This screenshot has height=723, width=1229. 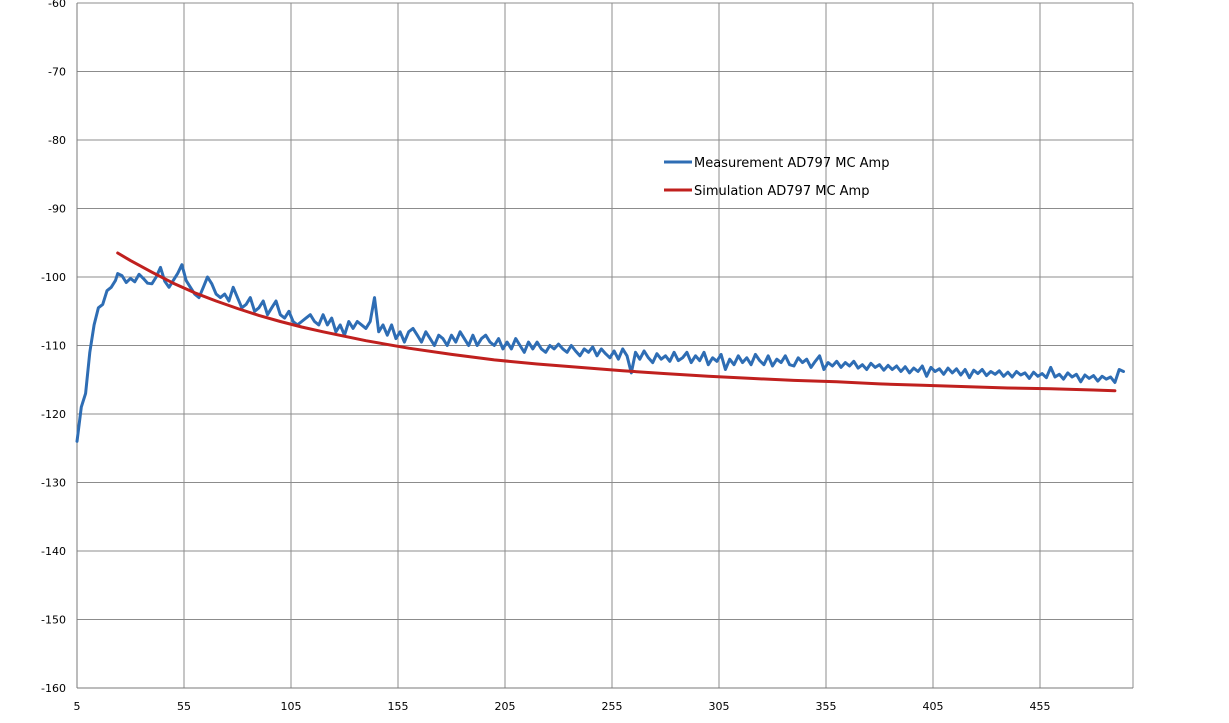 I want to click on y-tick-label: -110, so click(x=53, y=346).